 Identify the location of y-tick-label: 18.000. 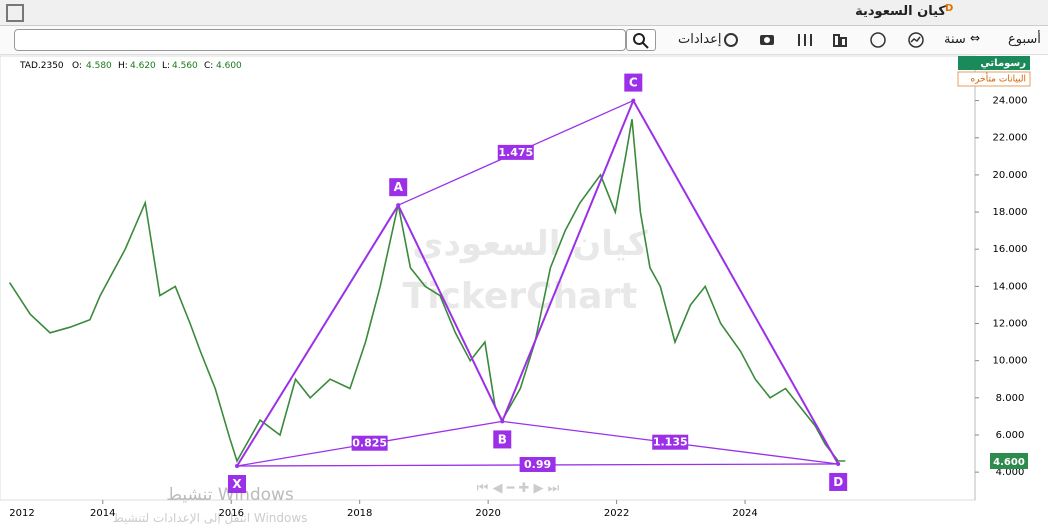
(1010, 212).